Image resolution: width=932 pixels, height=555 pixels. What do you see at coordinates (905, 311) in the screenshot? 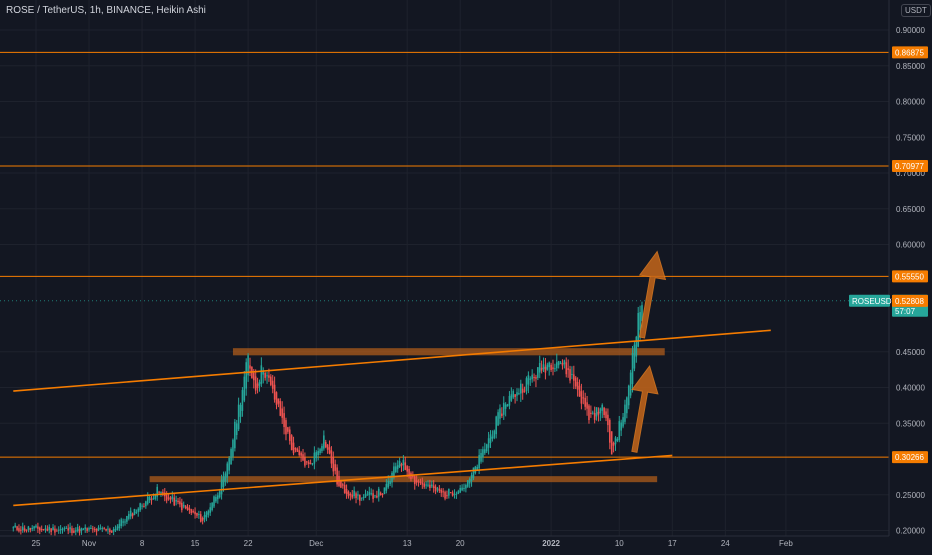
I see `countdown-text: 57:07` at bounding box center [905, 311].